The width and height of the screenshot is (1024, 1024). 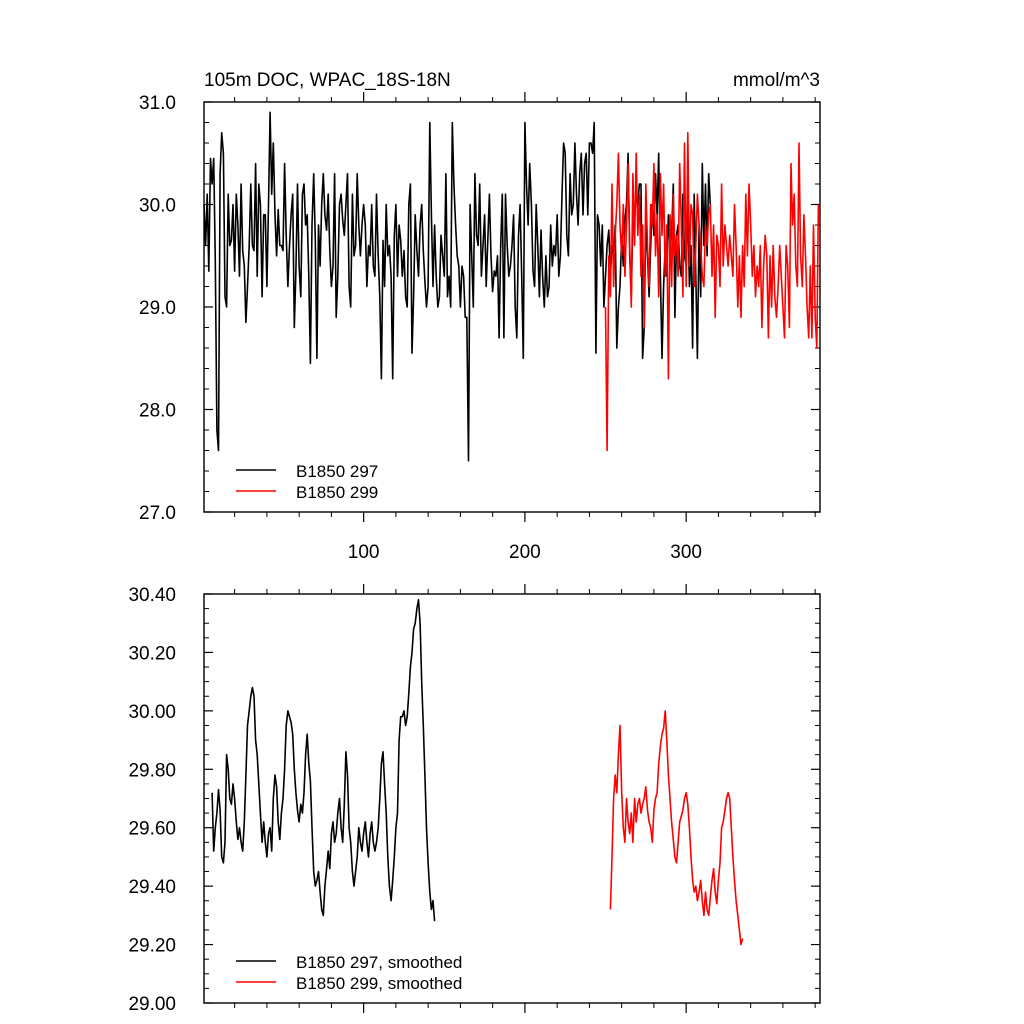 What do you see at coordinates (152, 946) in the screenshot?
I see `ytick-label: 29.20` at bounding box center [152, 946].